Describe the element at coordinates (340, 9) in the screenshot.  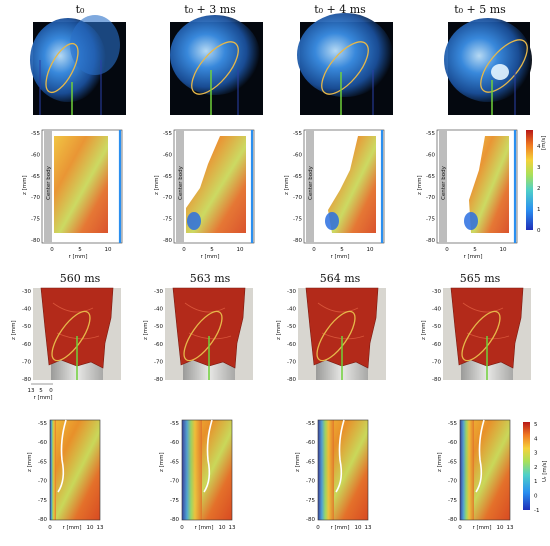
I see `row1-header-2: t₀ + 4 ms` at that location.